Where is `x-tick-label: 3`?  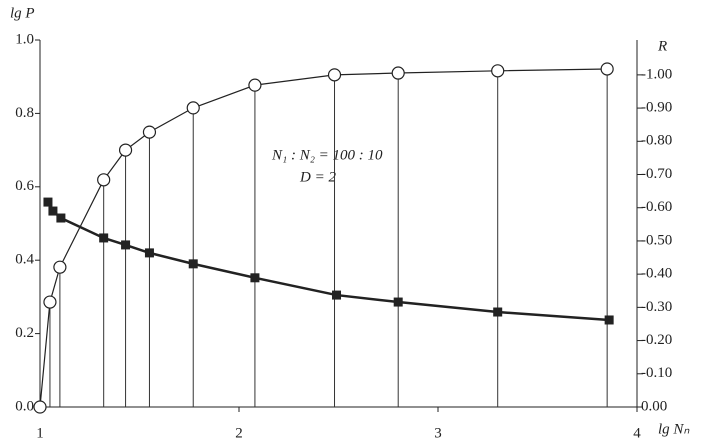 x-tick-label: 3 is located at coordinates (438, 433).